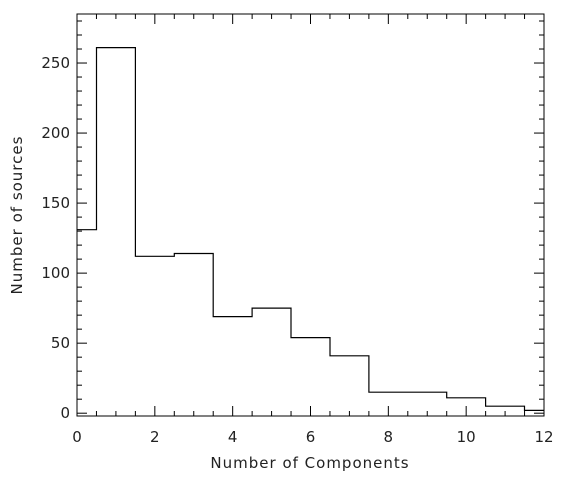 This screenshot has width=570, height=486. What do you see at coordinates (233, 437) in the screenshot?
I see `x-tick-label: 4` at bounding box center [233, 437].